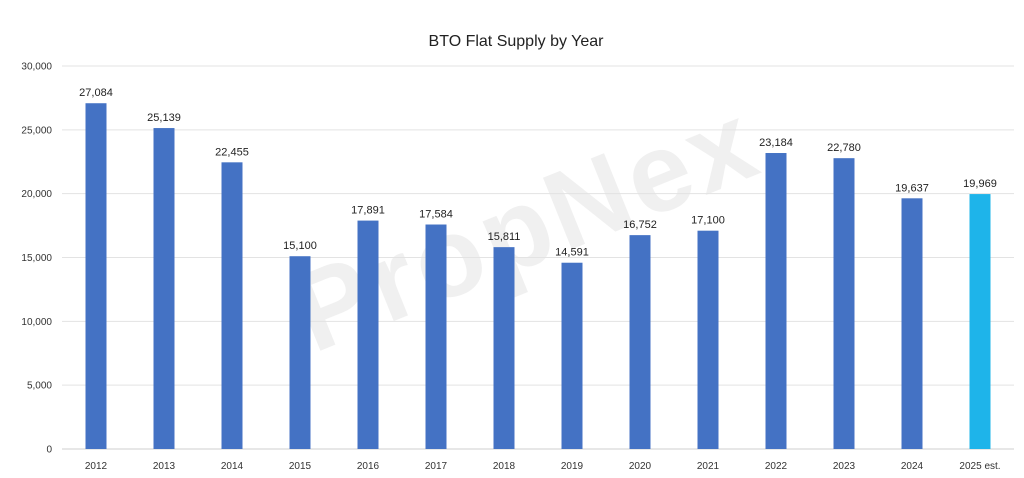  Describe the element at coordinates (776, 466) in the screenshot. I see `x-tick-label: 2022` at that location.